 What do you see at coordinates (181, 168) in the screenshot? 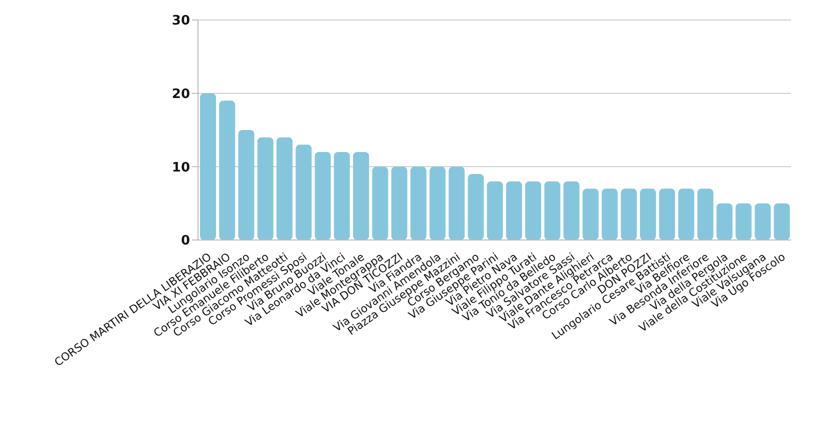
I see `y-tick-label: 10` at bounding box center [181, 168].